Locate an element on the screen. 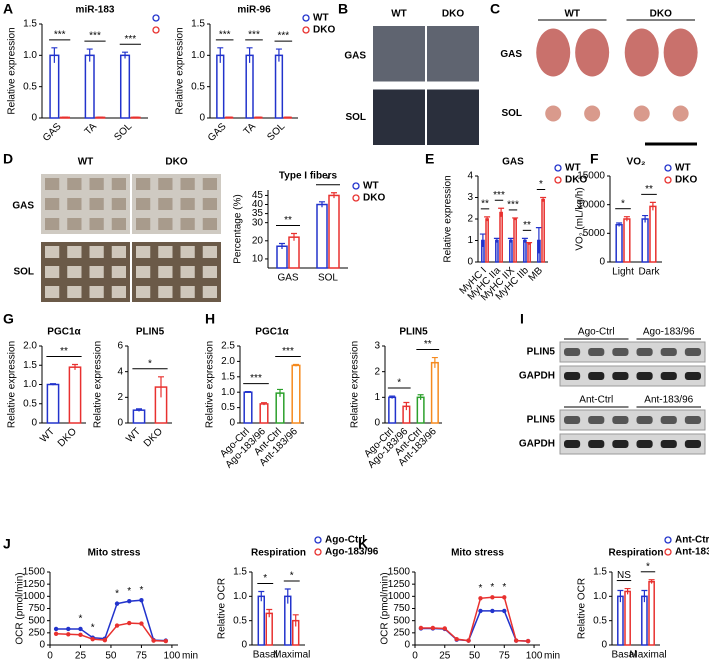  y-tick-label: 500 is located at coordinates (401, 620).